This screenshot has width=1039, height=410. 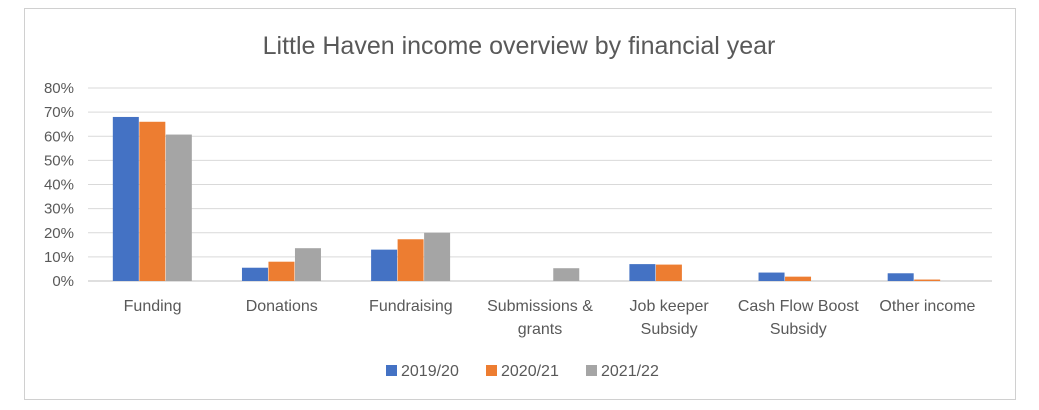 I want to click on x-category-label: Submissions &, so click(x=540, y=306).